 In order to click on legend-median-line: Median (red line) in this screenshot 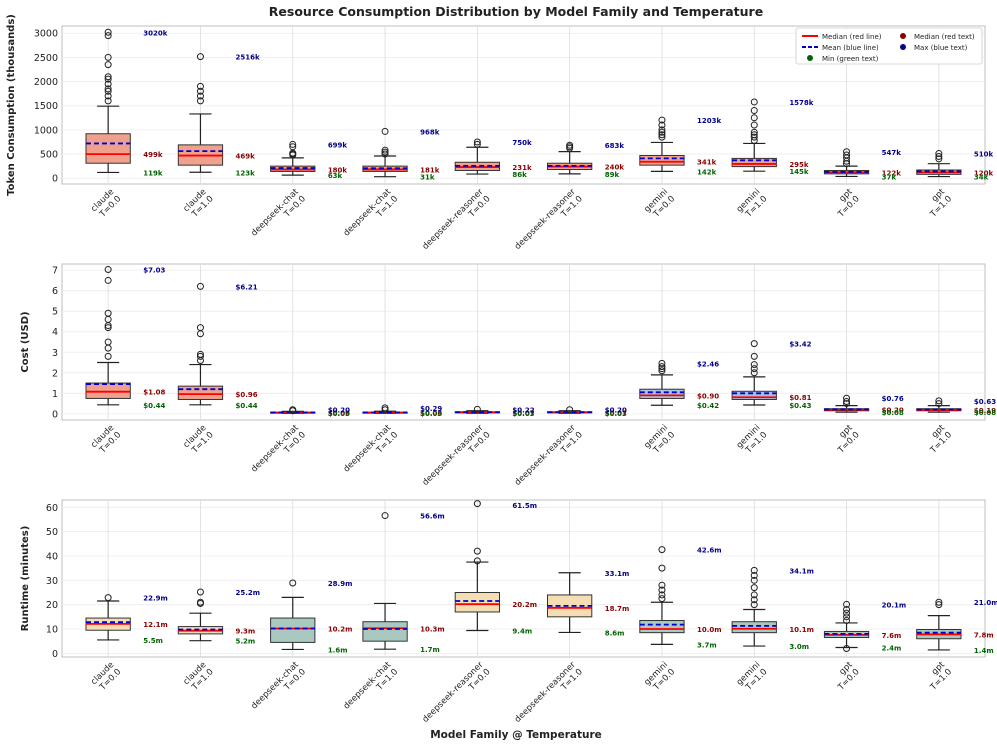, I will do `click(852, 37)`.